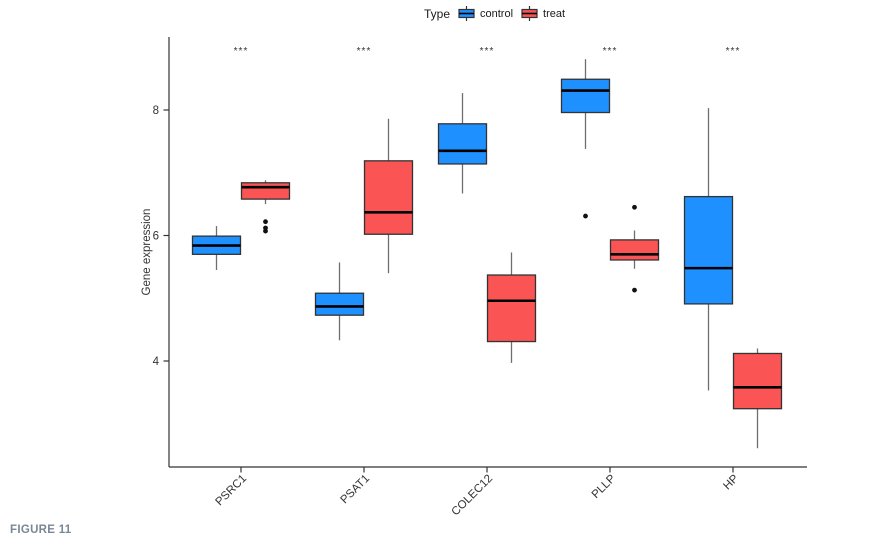  What do you see at coordinates (708, 250) in the screenshot?
I see `box-control-HP` at bounding box center [708, 250].